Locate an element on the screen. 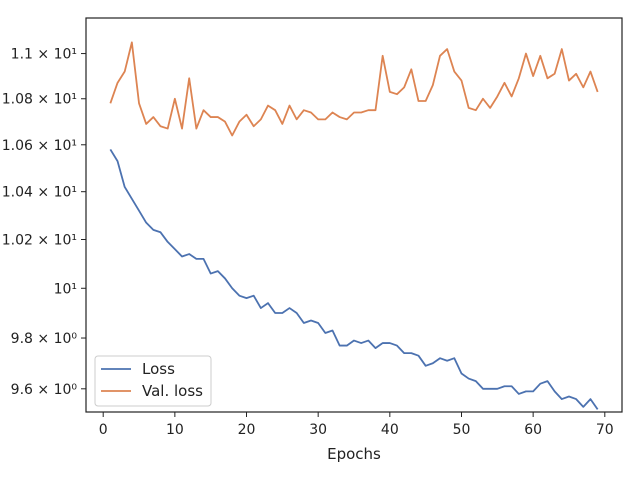 The height and width of the screenshot is (480, 640). x-tick-label: 70 is located at coordinates (605, 430).